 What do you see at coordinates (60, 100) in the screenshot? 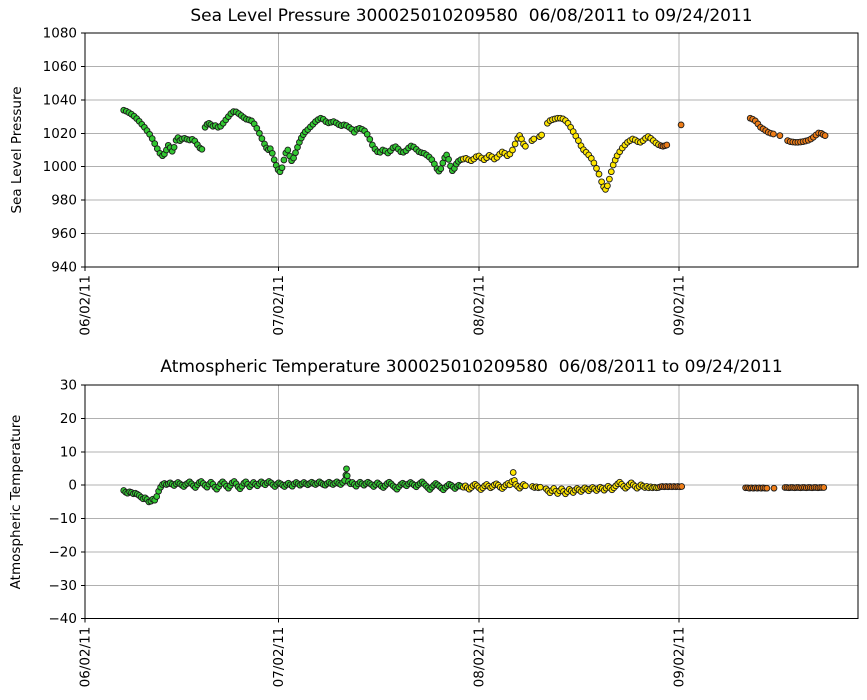
I see `y-tick-label: 1040` at bounding box center [60, 100].